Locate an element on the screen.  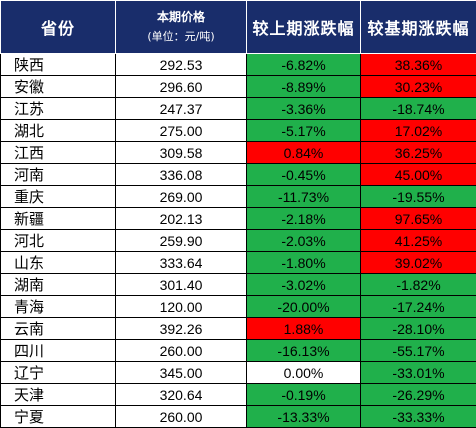
vs-base-cell: -33.33% is located at coordinates (418, 417).